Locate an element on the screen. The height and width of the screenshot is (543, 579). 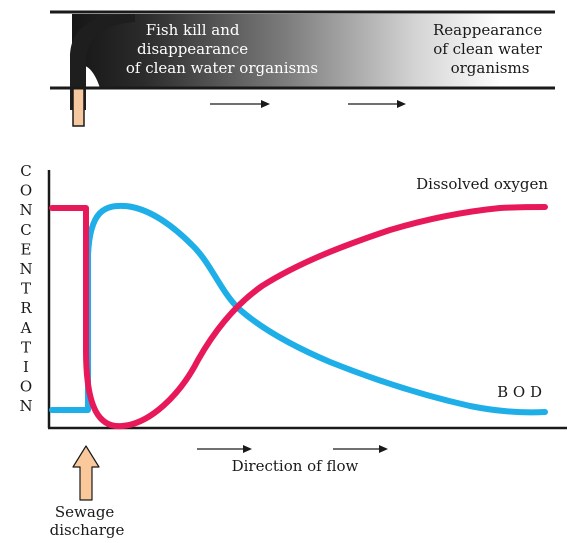
sewage-pipe is located at coordinates (78, 107).